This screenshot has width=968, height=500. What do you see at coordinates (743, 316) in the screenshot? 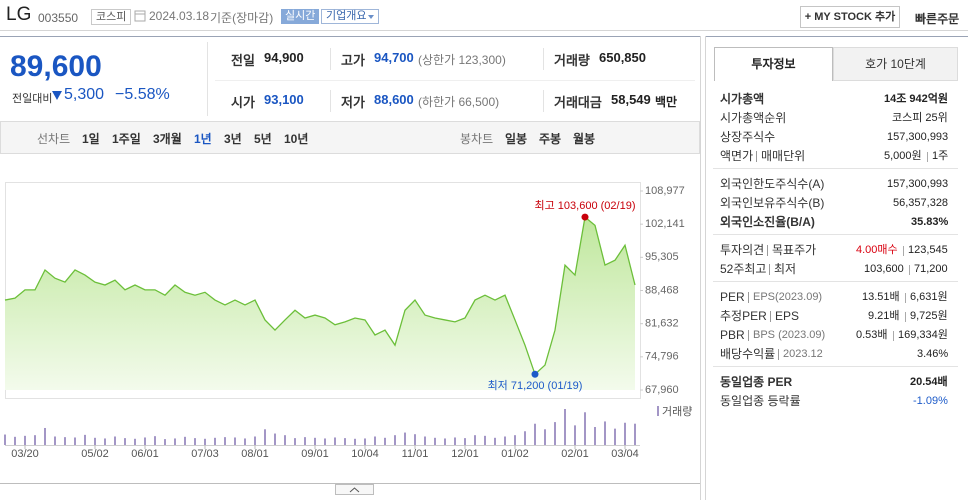
I see `info-label: 추정PER` at bounding box center [743, 316].